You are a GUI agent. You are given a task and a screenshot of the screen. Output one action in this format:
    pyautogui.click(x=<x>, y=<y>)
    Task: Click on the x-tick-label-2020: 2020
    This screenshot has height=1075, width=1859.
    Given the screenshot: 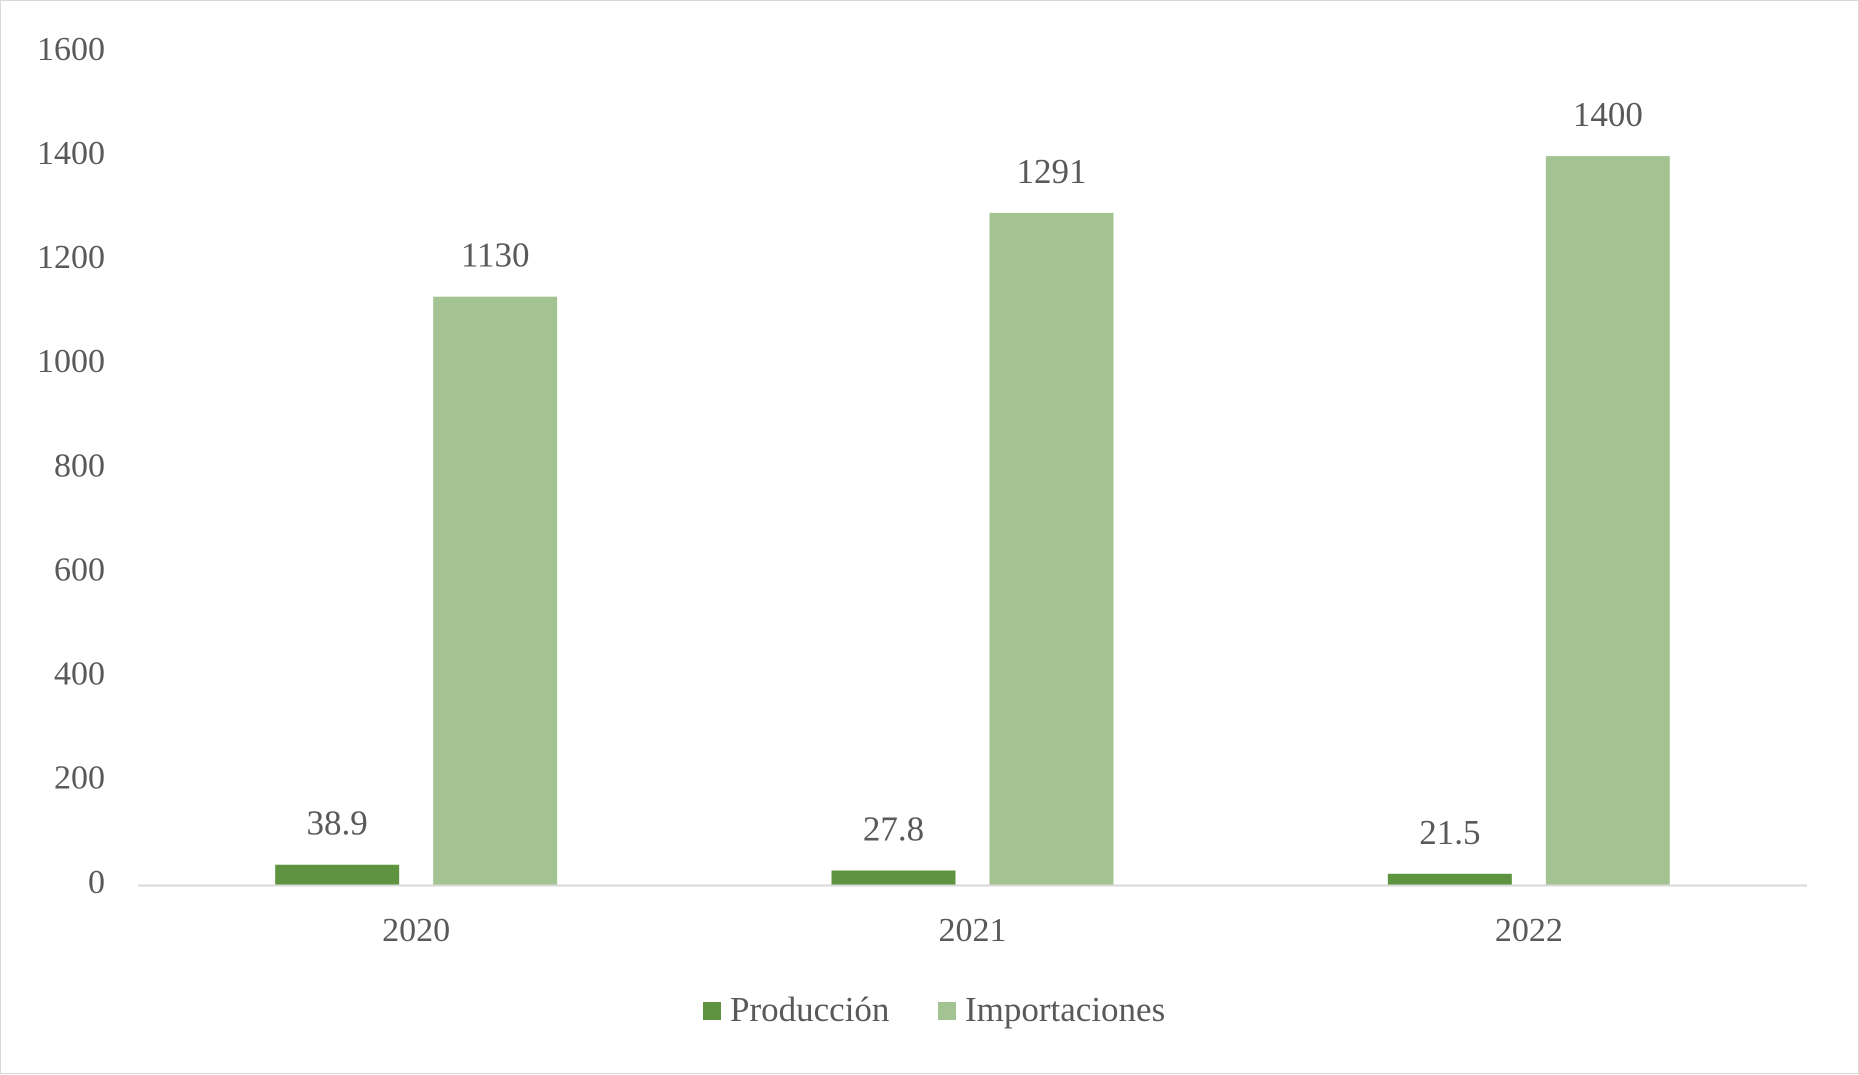 What is the action you would take?
    pyautogui.click(x=416, y=930)
    